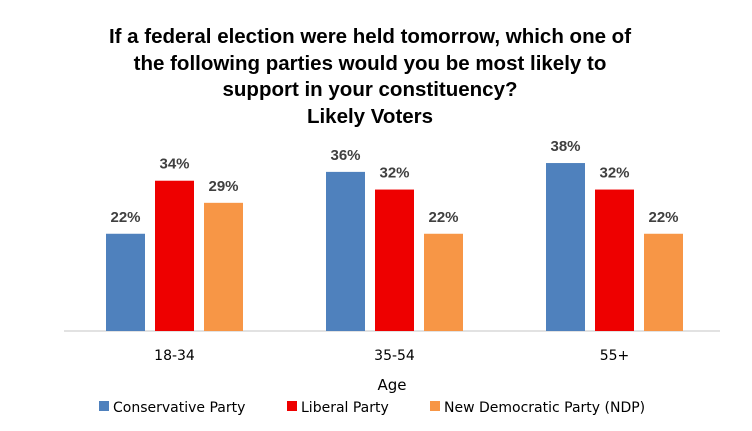 Image resolution: width=752 pixels, height=431 pixels. I want to click on data-label: 29%, so click(223, 186).